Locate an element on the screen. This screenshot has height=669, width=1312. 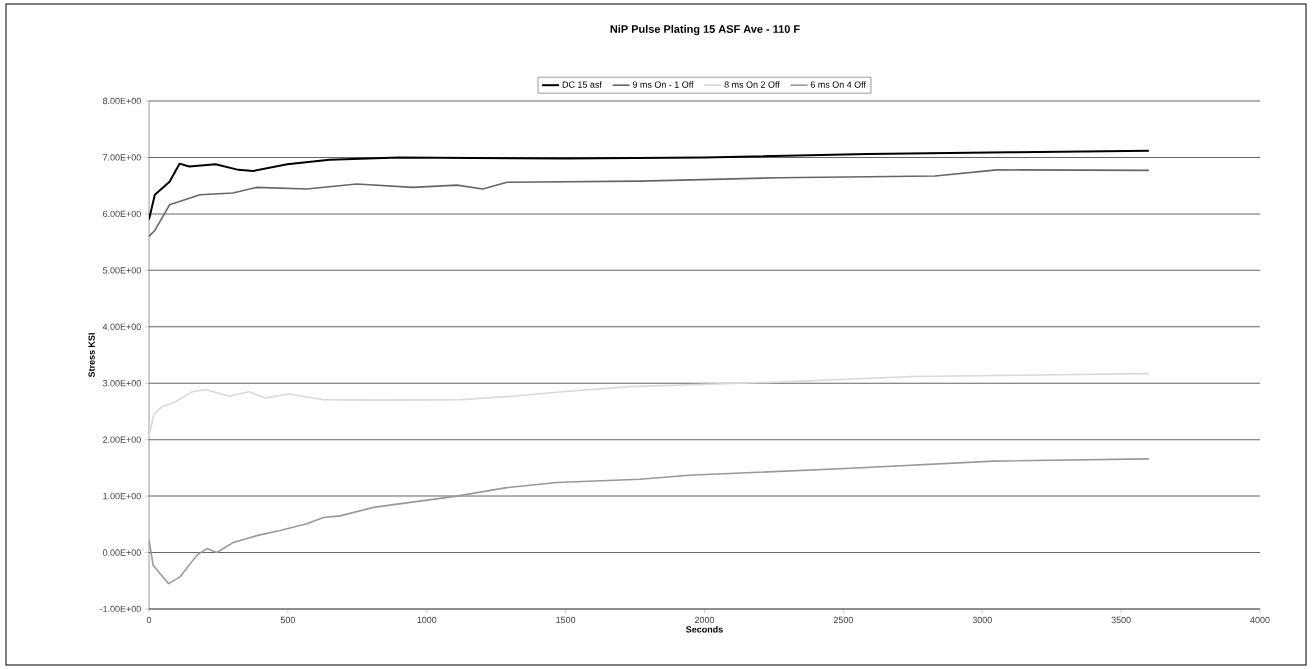
y-axis-title: Stress KSI is located at coordinates (91, 355).